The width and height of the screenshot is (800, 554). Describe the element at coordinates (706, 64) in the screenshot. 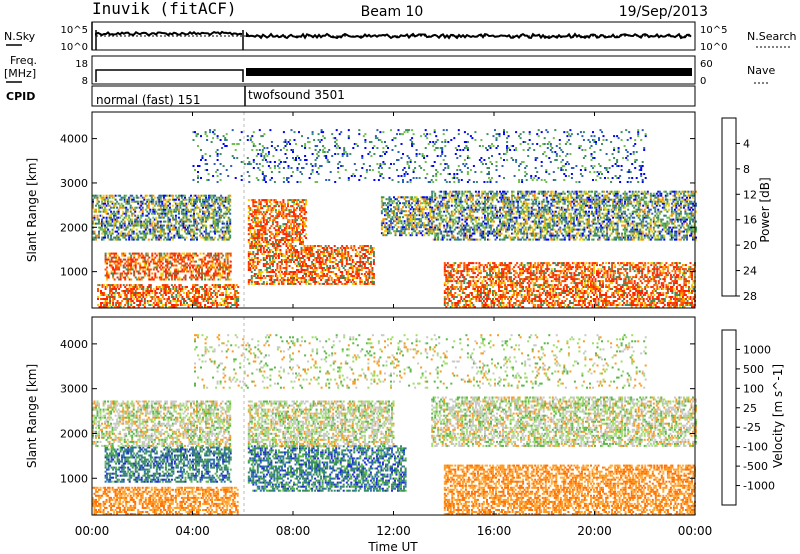

I see `freq-right-tick-top: 60` at that location.